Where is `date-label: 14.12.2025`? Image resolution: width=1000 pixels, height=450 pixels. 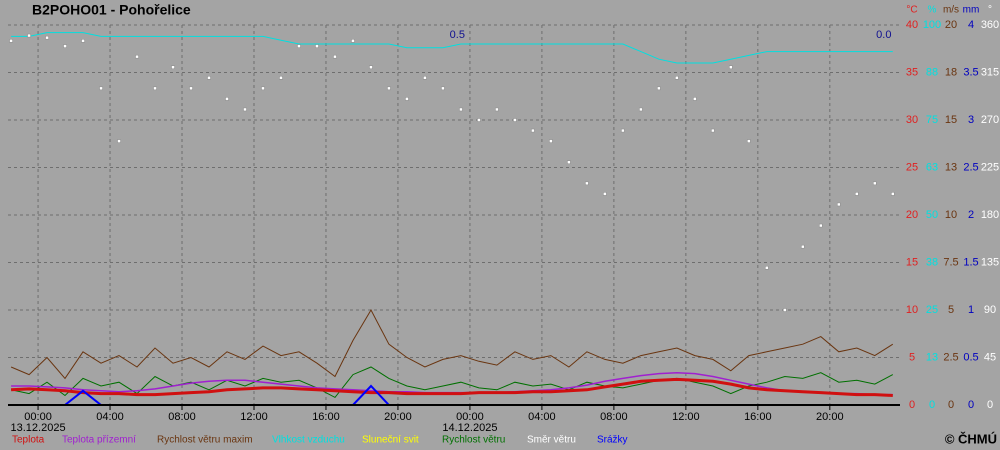 date-label: 14.12.2025 is located at coordinates (469, 428).